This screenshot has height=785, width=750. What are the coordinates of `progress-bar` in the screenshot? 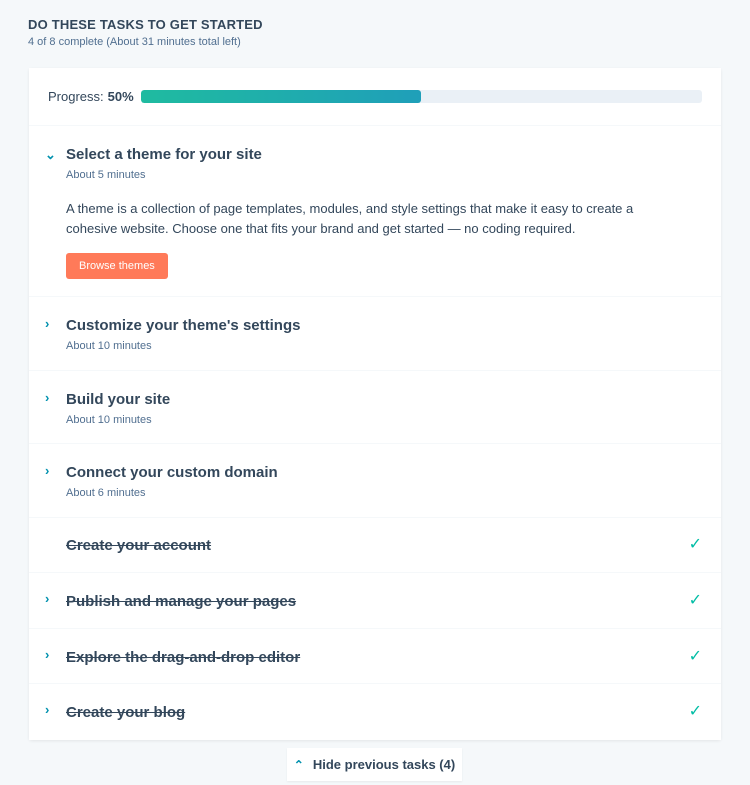 It's located at (421, 96).